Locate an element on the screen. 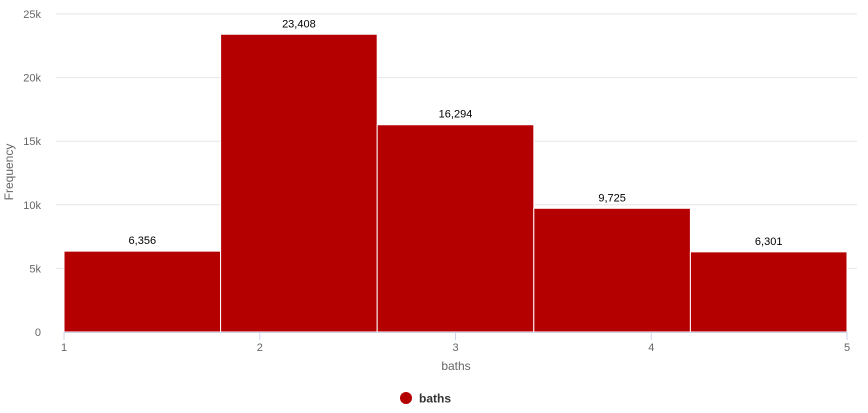  y-tick-label: 10k is located at coordinates (32, 206).